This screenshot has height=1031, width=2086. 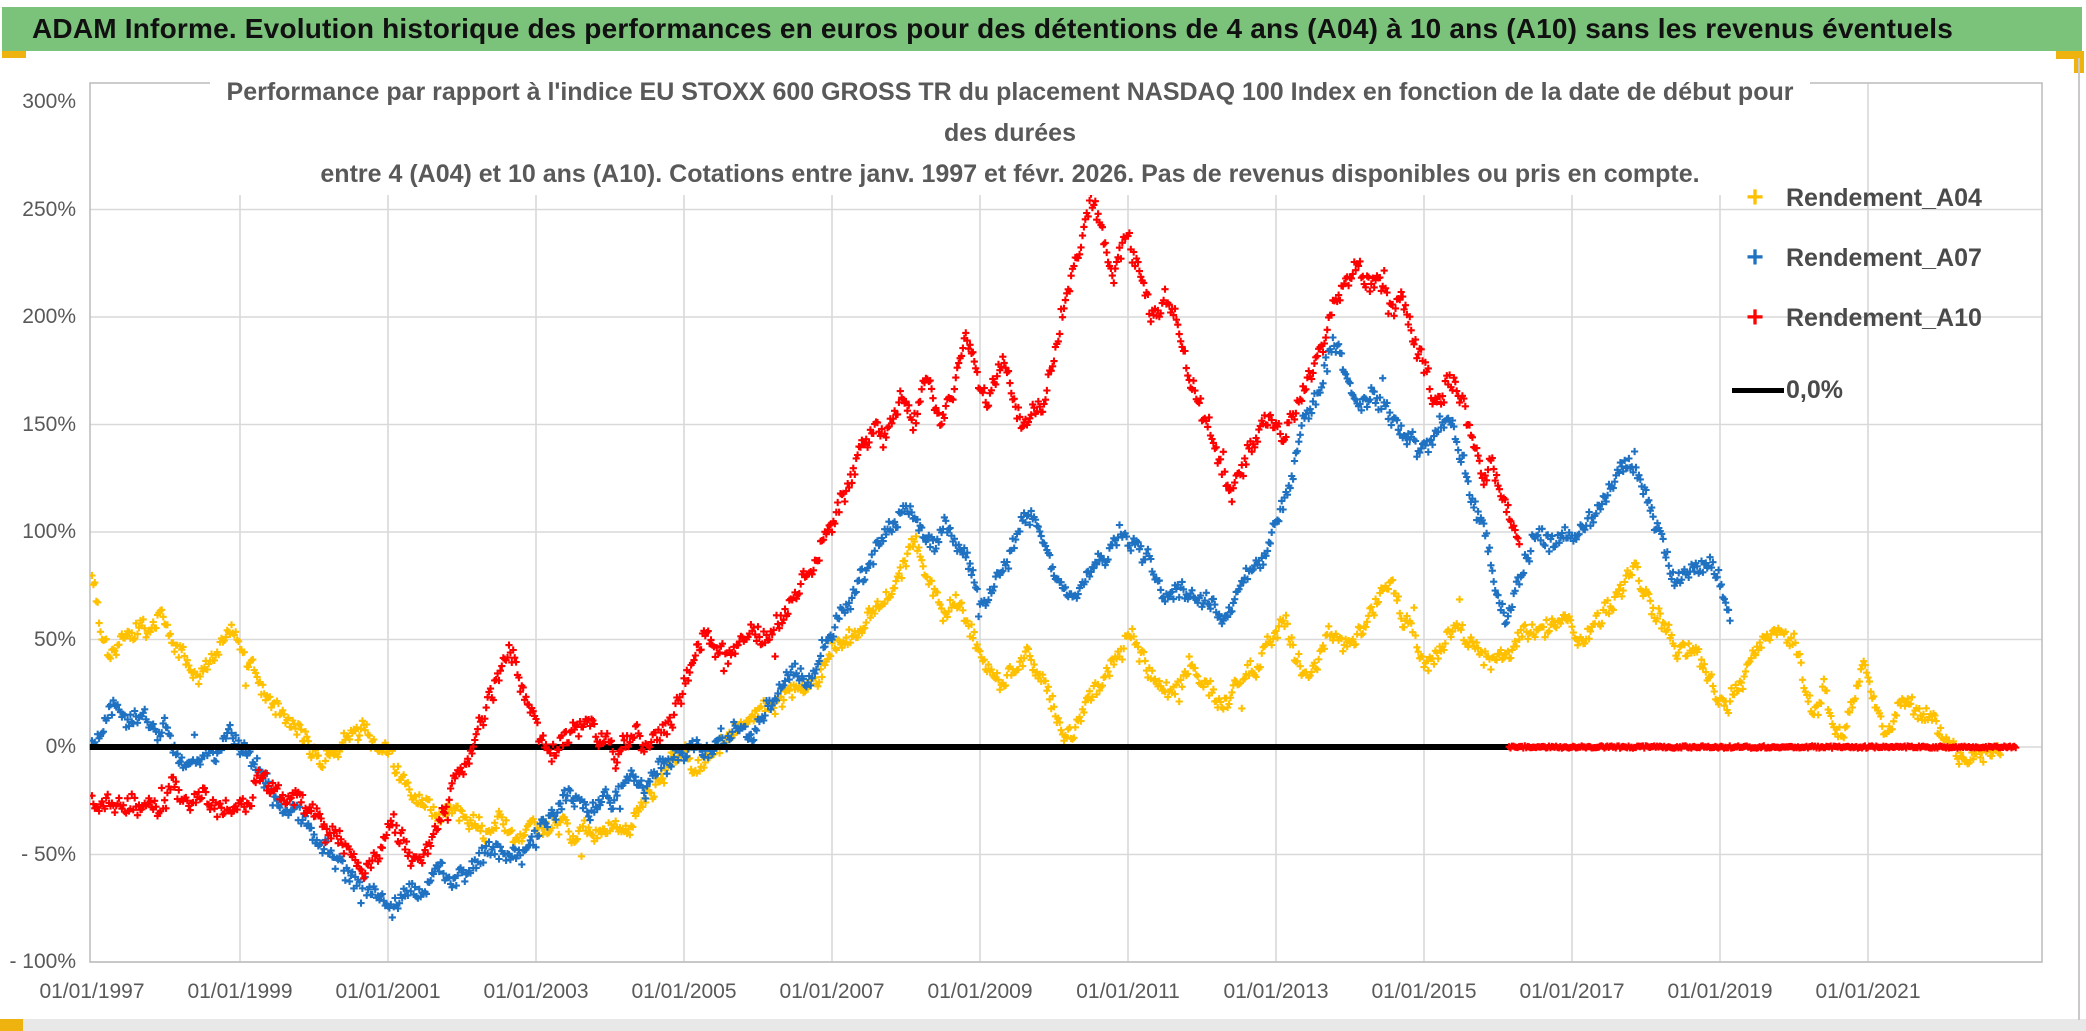 What do you see at coordinates (49, 209) in the screenshot?
I see `y-tick-label: 250%` at bounding box center [49, 209].